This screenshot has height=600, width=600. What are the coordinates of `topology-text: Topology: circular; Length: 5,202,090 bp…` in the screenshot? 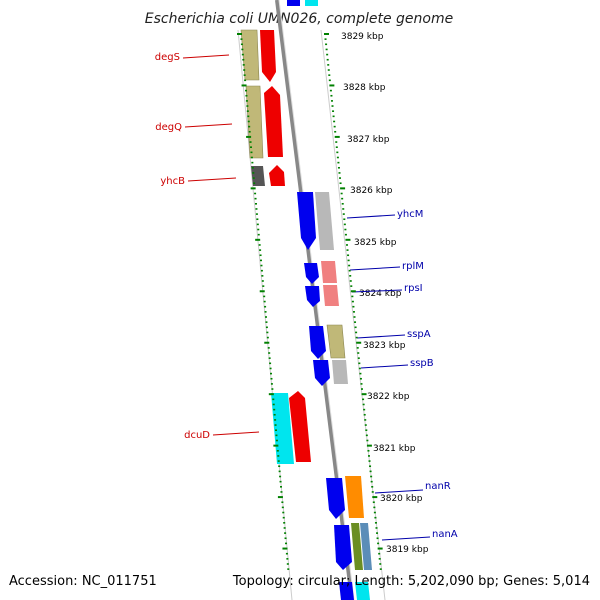 It's located at (411, 581).